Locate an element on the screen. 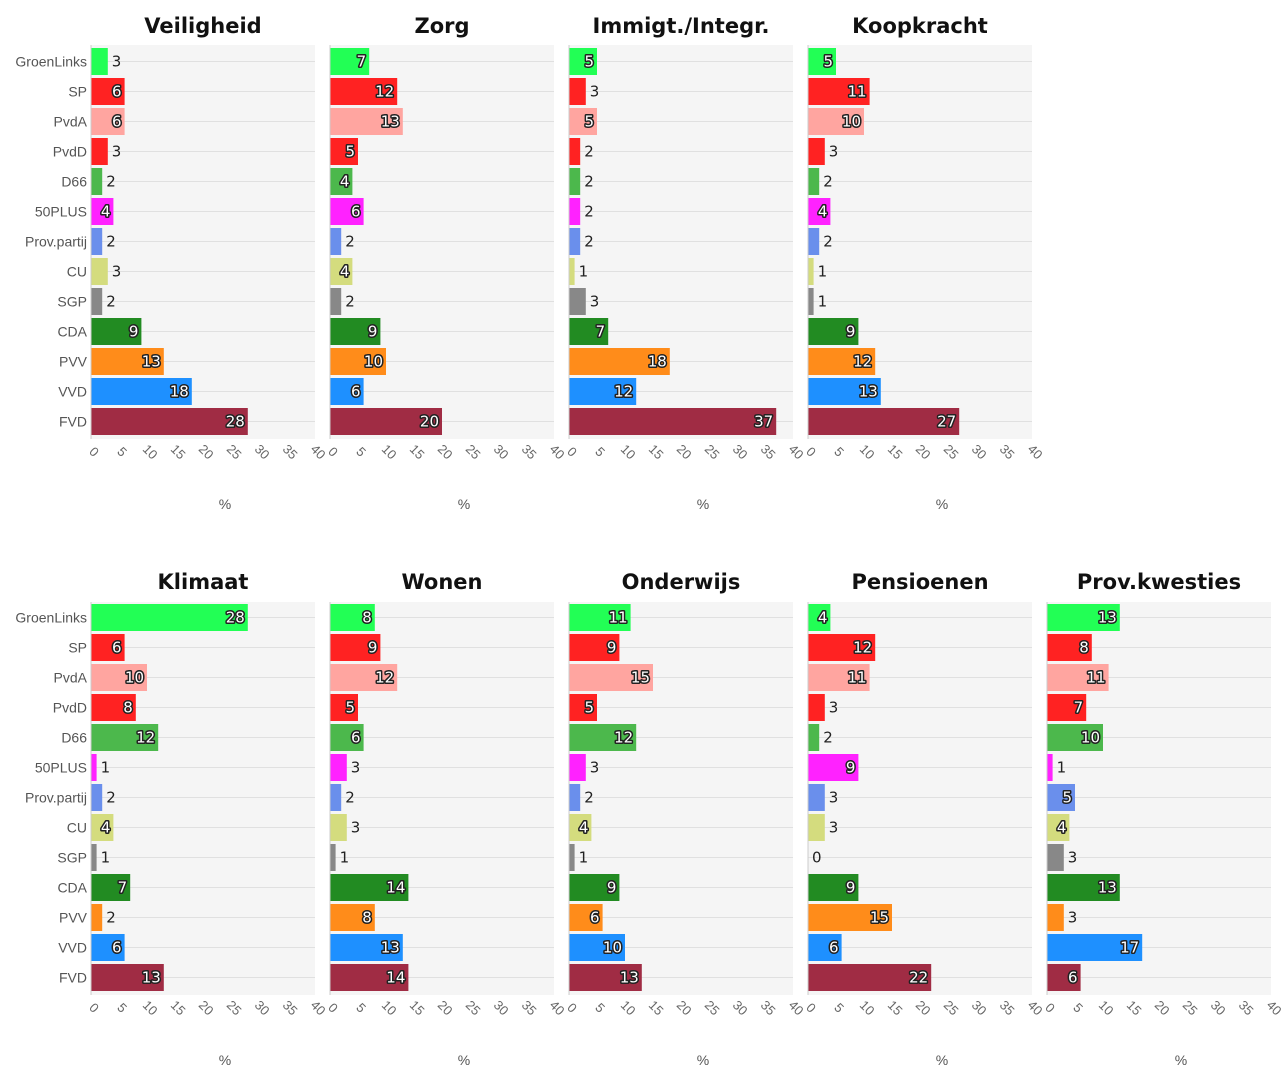 The image size is (1281, 1072). panel-title: Onderwijs is located at coordinates (681, 582).